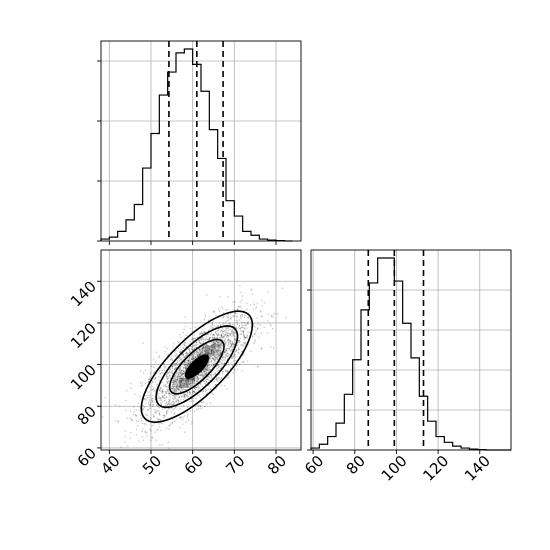  Describe the element at coordinates (197, 366) in the screenshot. I see `contour-core` at that location.